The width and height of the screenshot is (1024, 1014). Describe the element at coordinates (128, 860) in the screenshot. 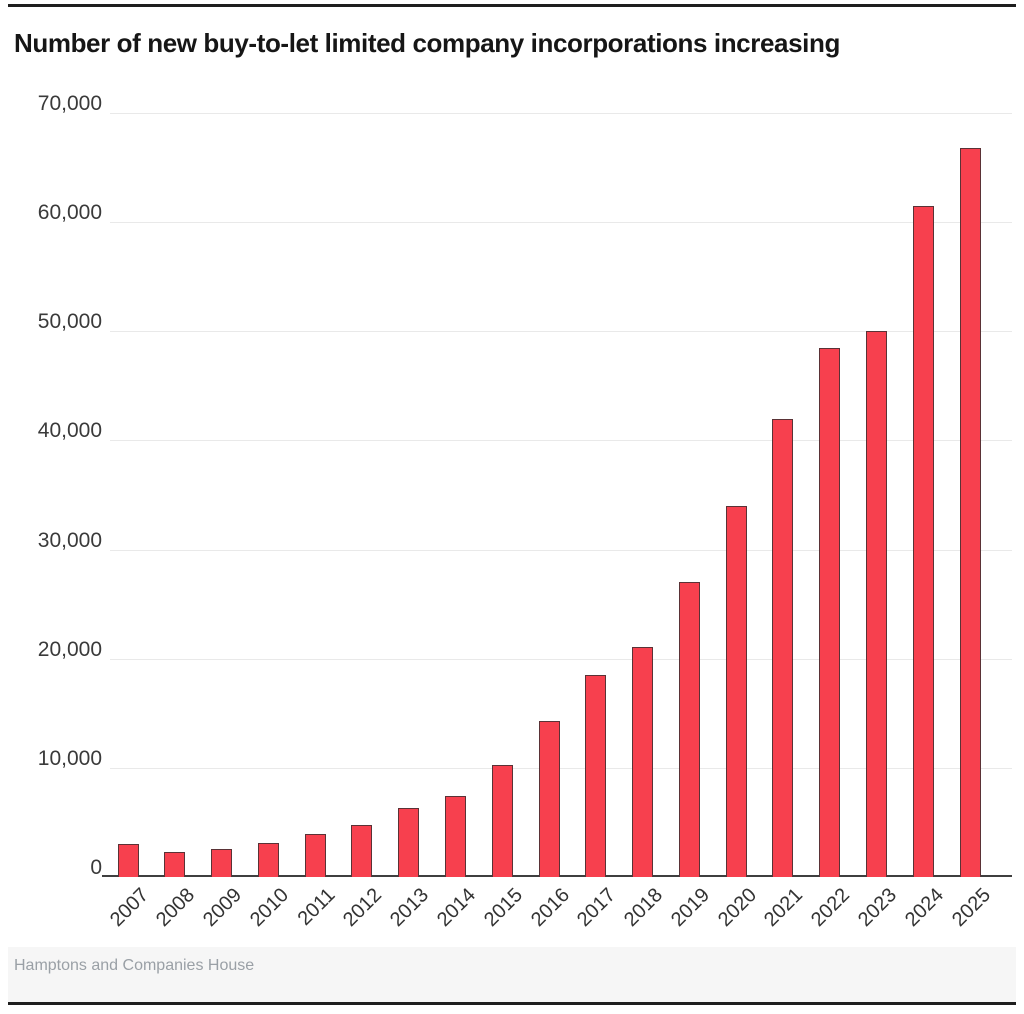

I see `bar-2007` at that location.